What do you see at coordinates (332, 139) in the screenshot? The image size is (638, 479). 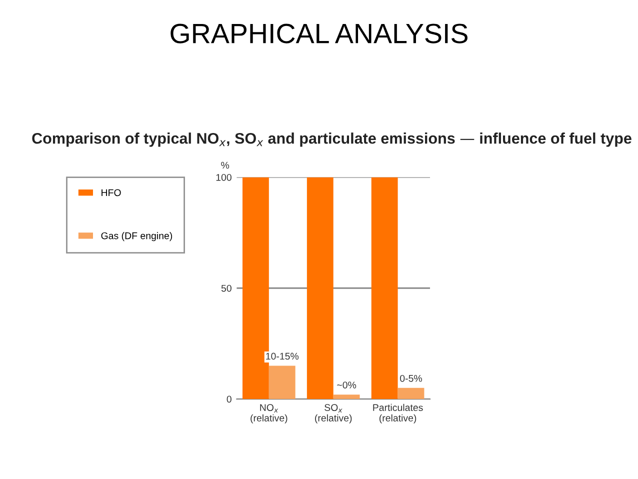 I see `chart-subtitle: Comparison of typical NO$_{x}$, SO$_{x}$ and particulate emissions — influence of fuel type` at bounding box center [332, 139].